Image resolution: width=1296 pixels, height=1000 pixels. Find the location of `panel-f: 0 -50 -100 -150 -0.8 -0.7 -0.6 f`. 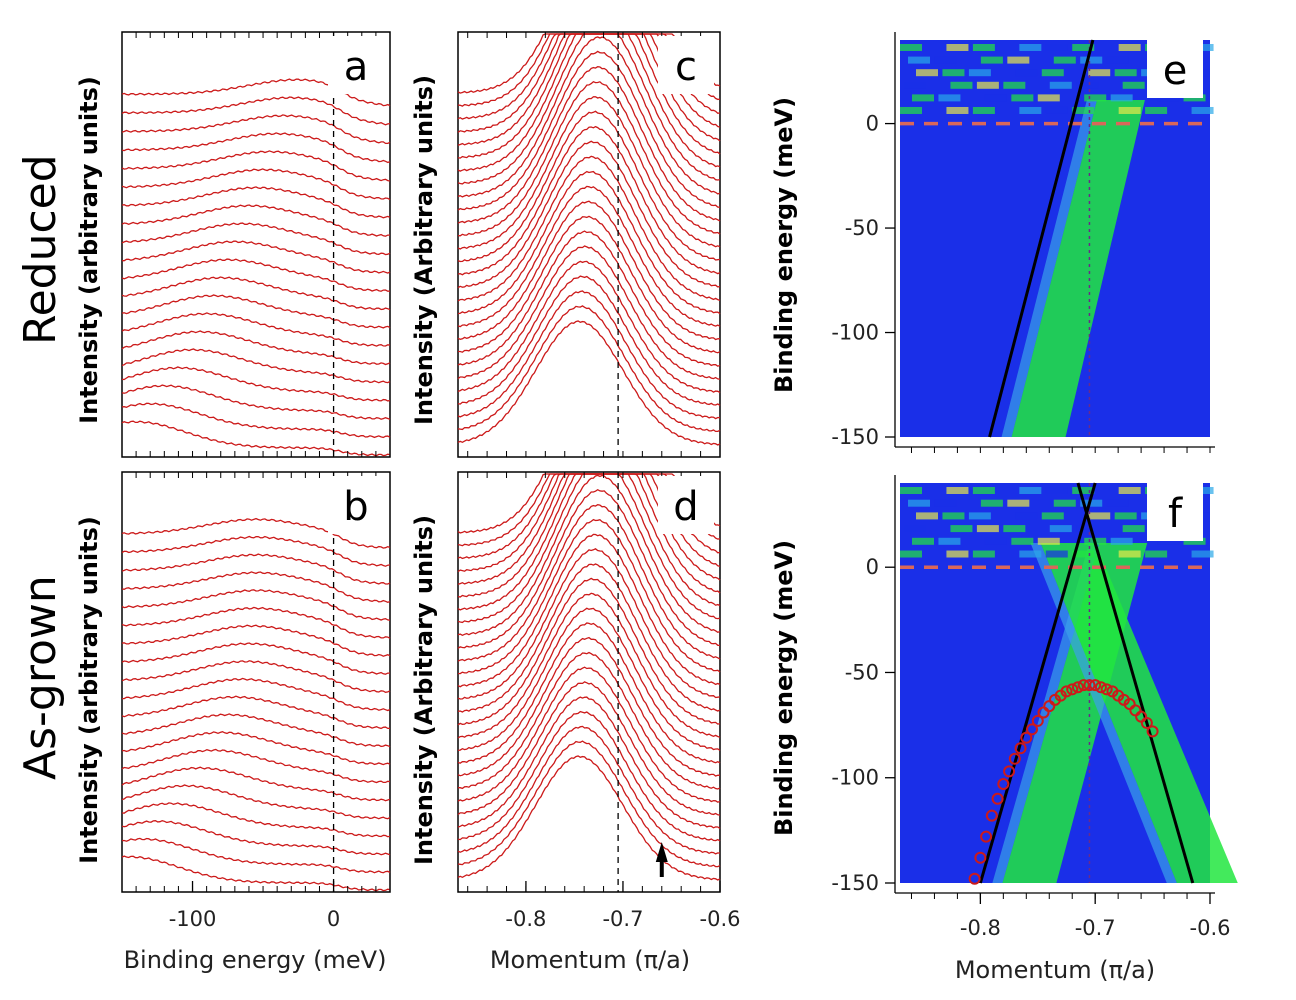

panel-f: 0 -50 -100 -150 -0.8 -0.7 -0.6 f is located at coordinates (1034, 707).